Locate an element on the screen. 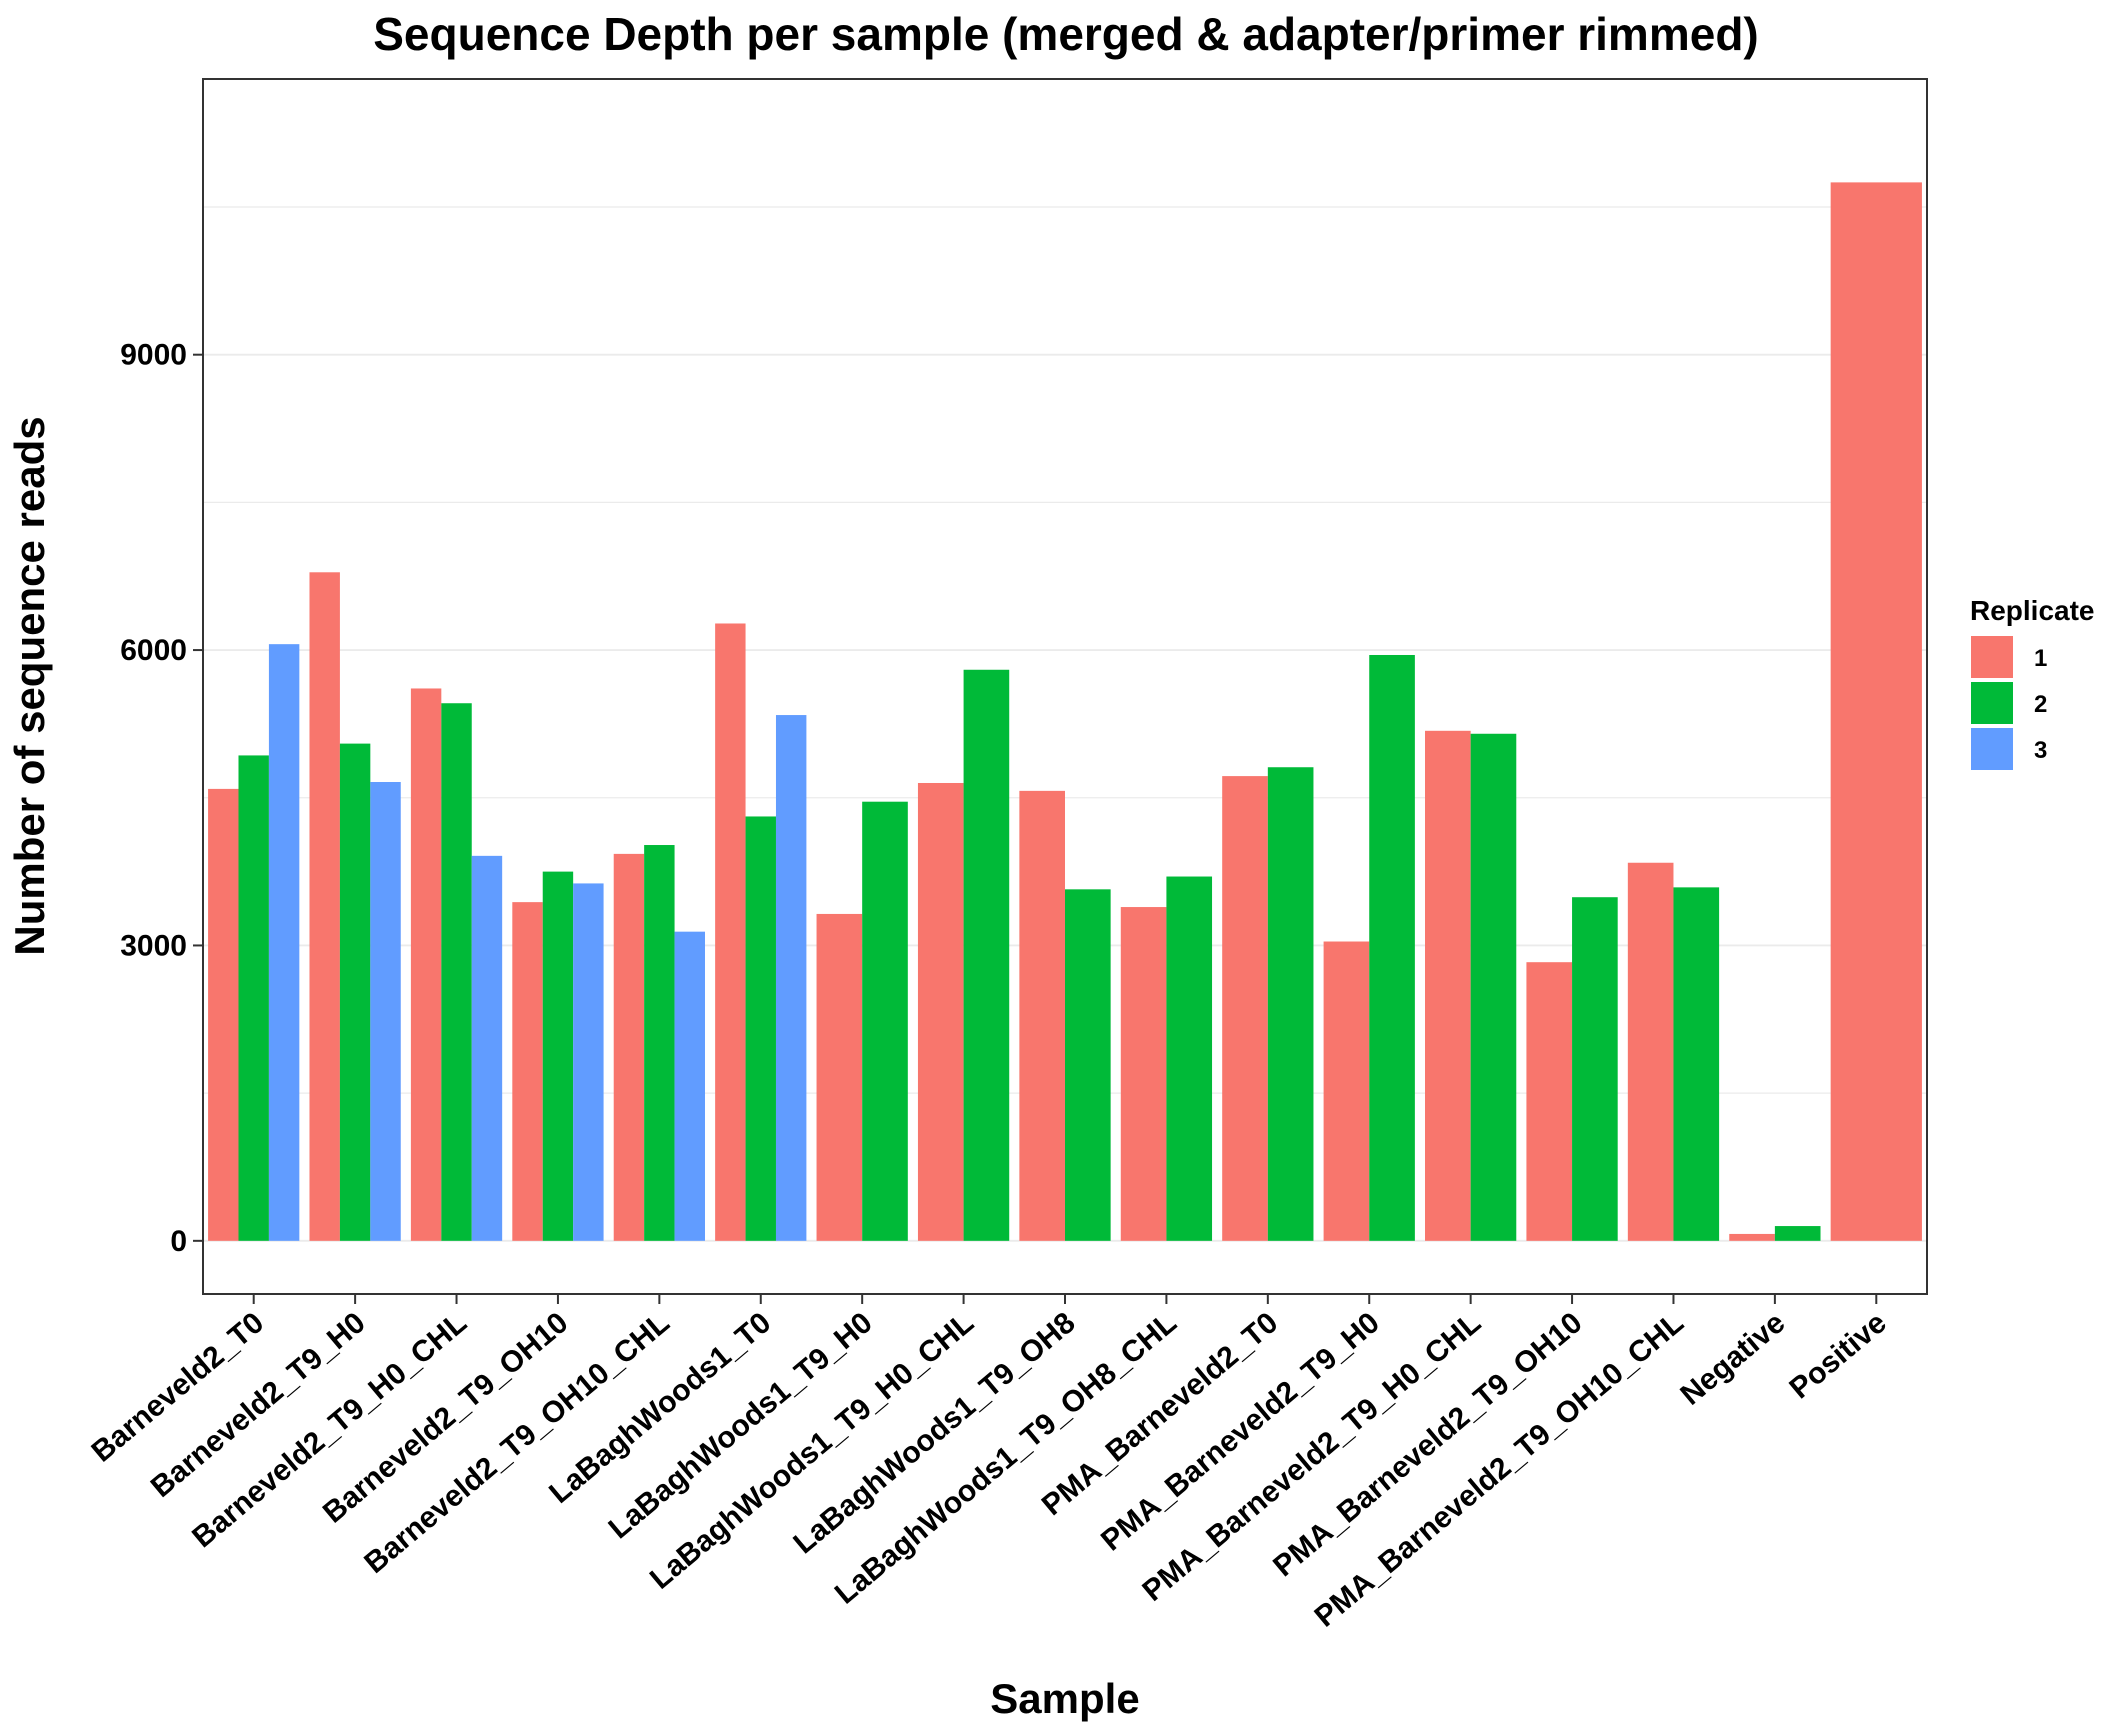 This screenshot has width=2112, height=1728. bar-Negative-rep1 is located at coordinates (1752, 1237).